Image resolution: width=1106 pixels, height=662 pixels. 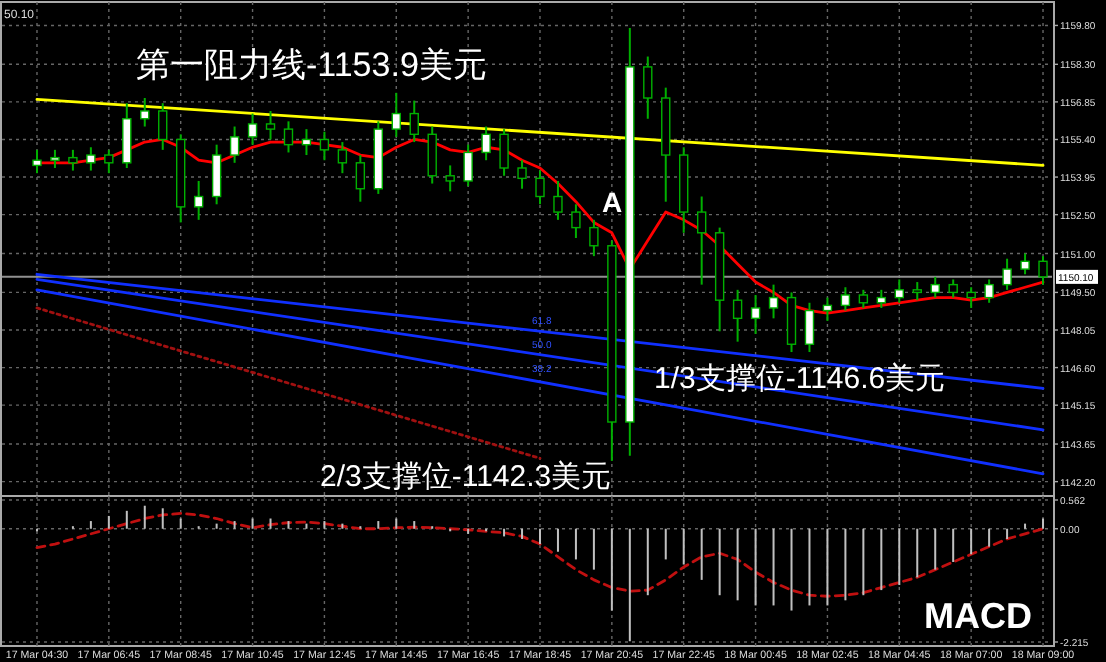 What do you see at coordinates (311, 65) in the screenshot?
I see `annotation: 第一阻力线-1153.9美元` at bounding box center [311, 65].